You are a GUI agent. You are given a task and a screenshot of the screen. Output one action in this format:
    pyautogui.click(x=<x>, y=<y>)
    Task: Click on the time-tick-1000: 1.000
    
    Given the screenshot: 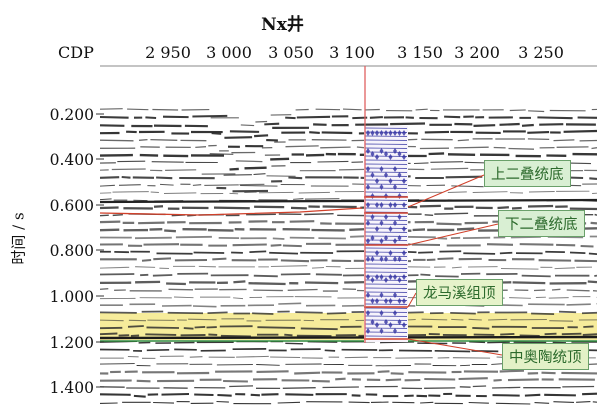 What is the action you would take?
    pyautogui.click(x=71, y=297)
    